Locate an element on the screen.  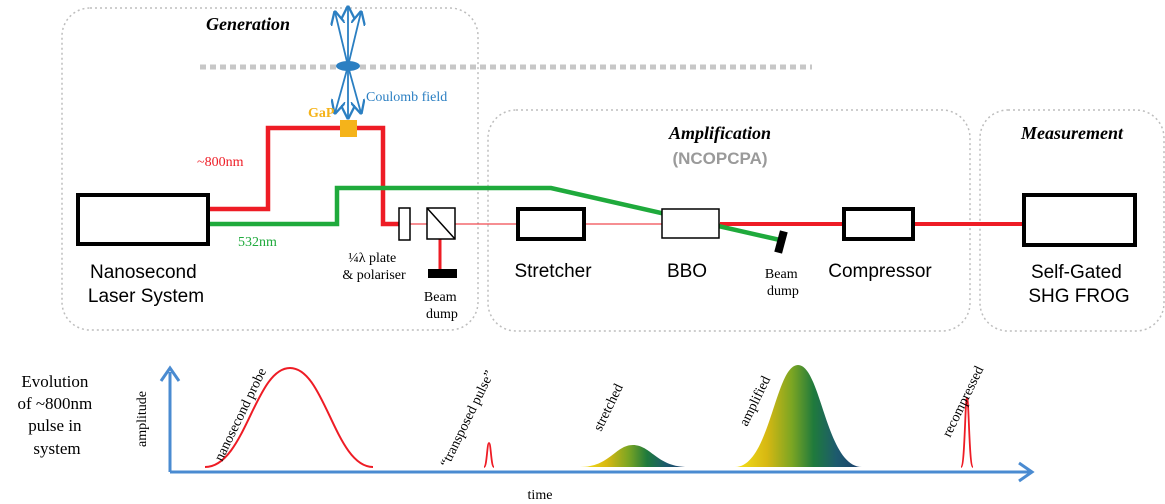
stretcher-label: Stretcher is located at coordinates (553, 271).